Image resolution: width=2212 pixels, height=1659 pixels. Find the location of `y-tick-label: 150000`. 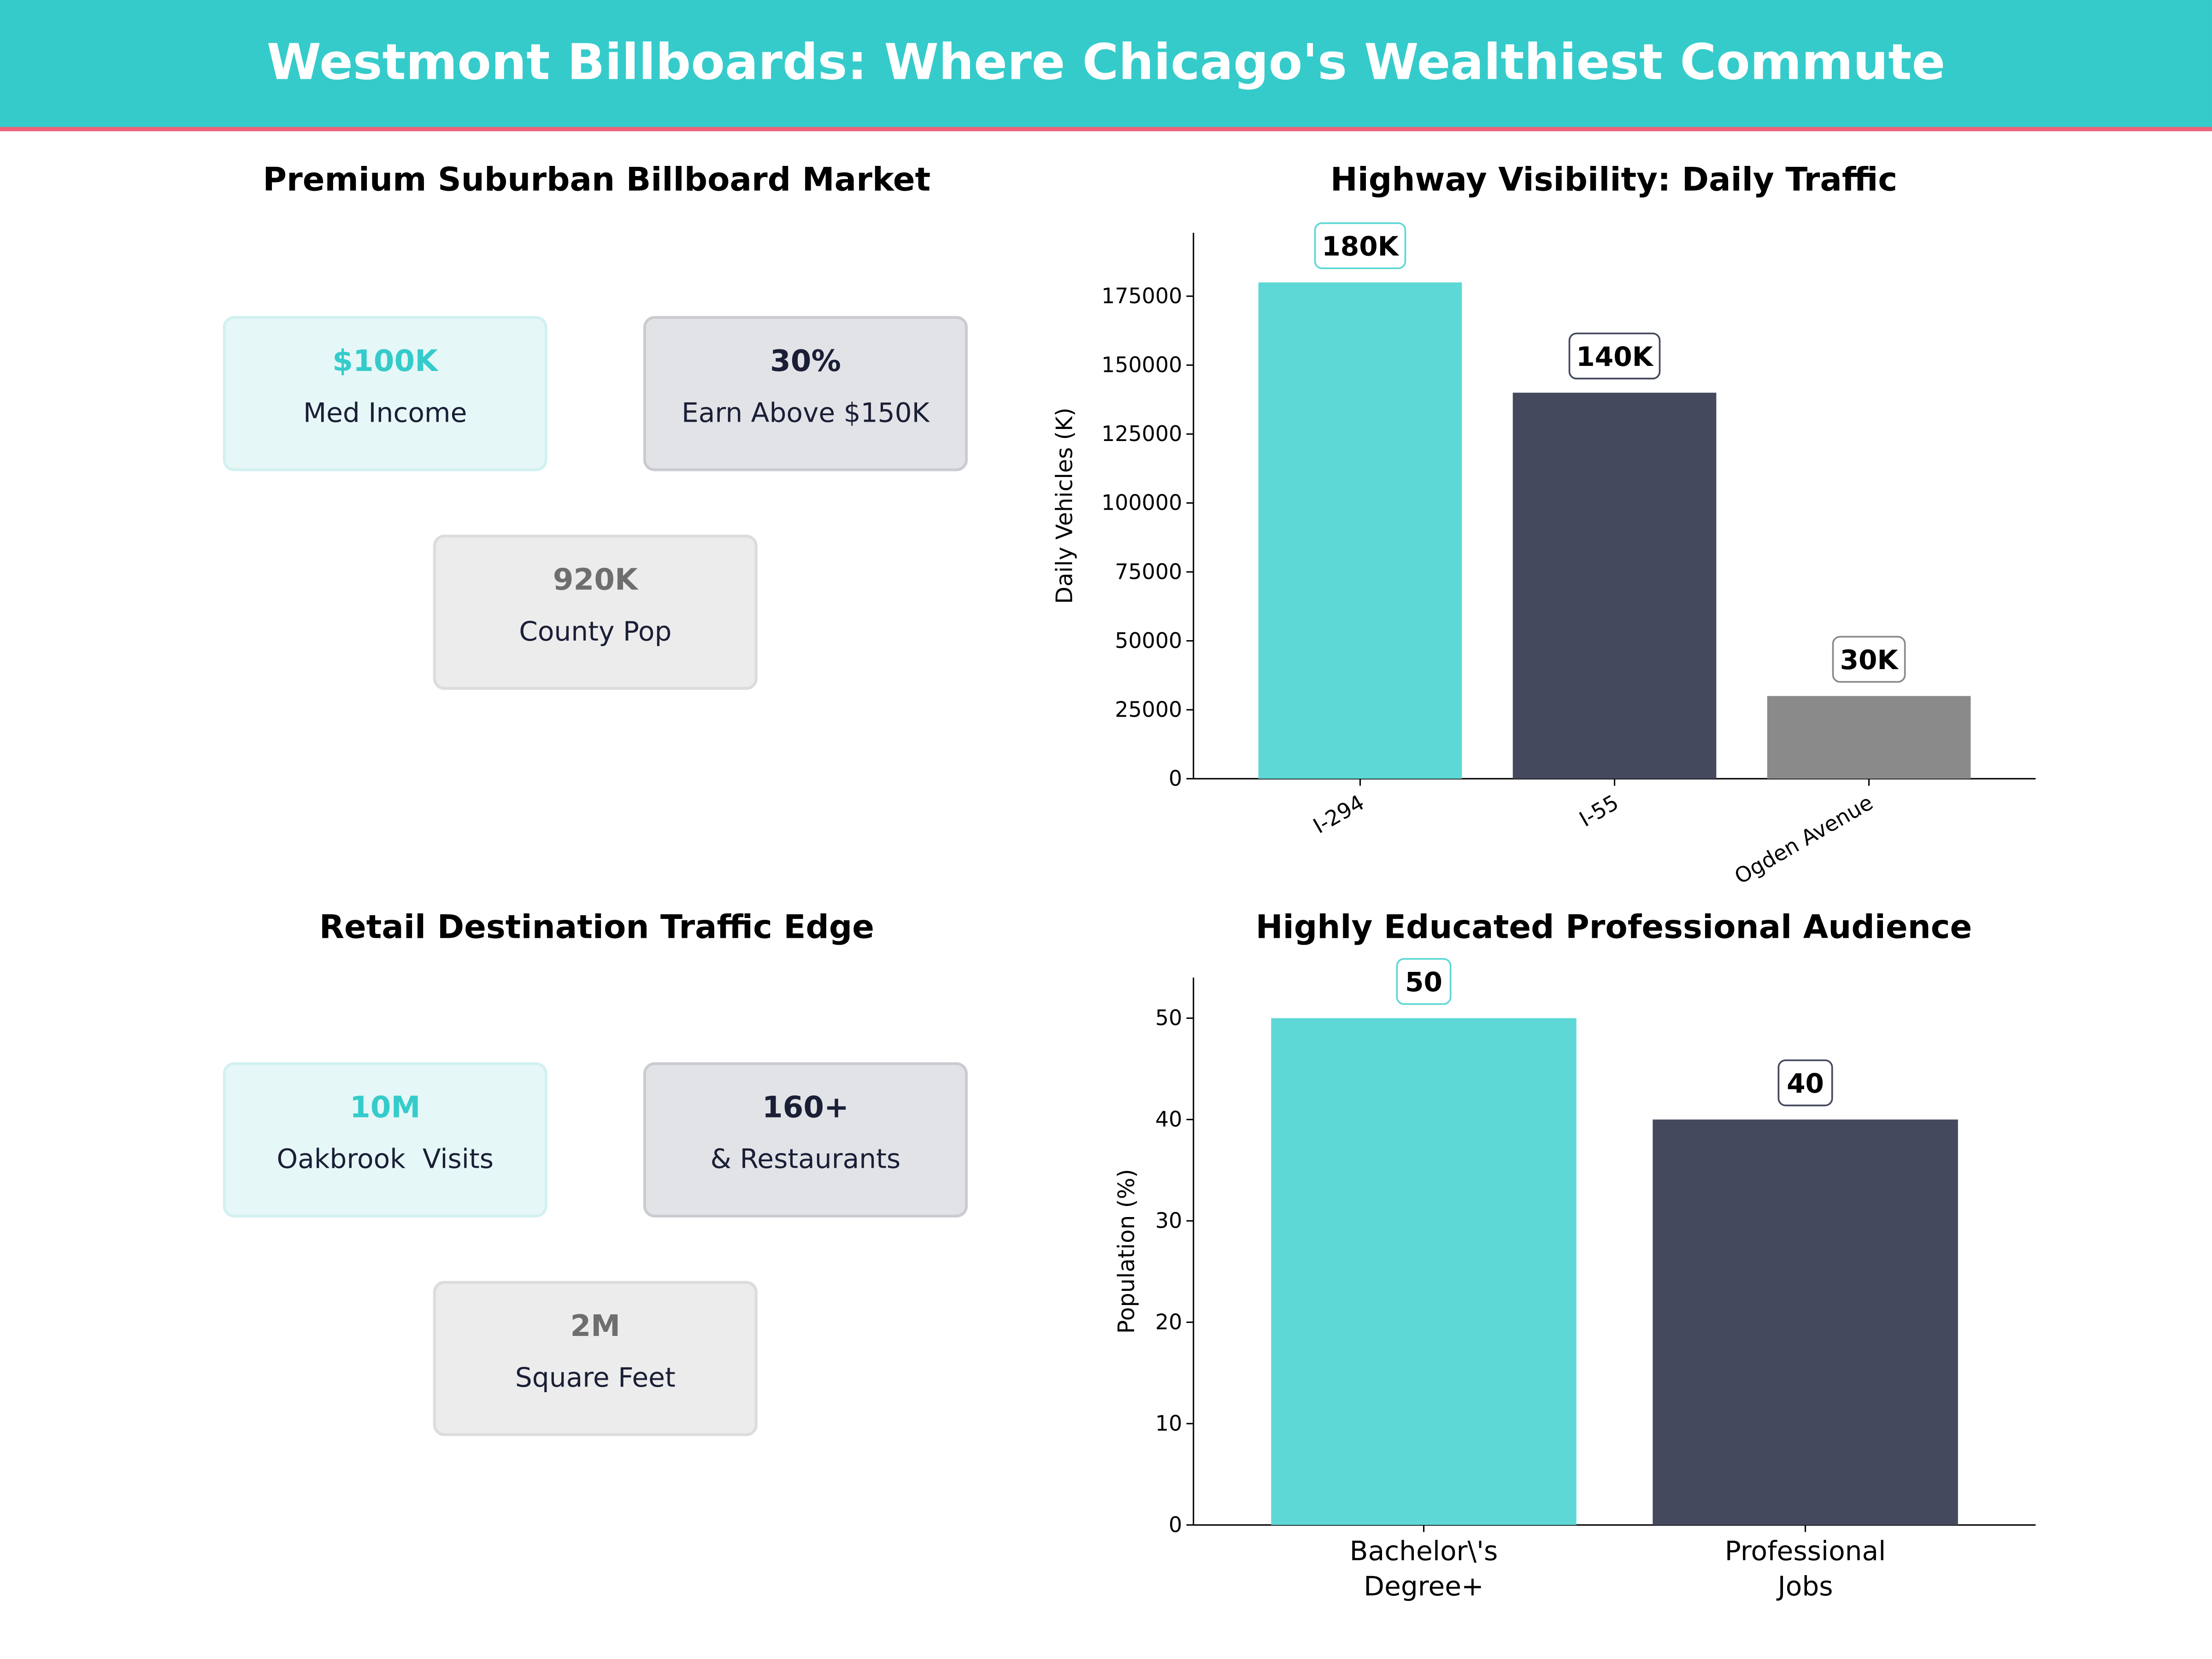

y-tick-label: 150000 is located at coordinates (1141, 365).